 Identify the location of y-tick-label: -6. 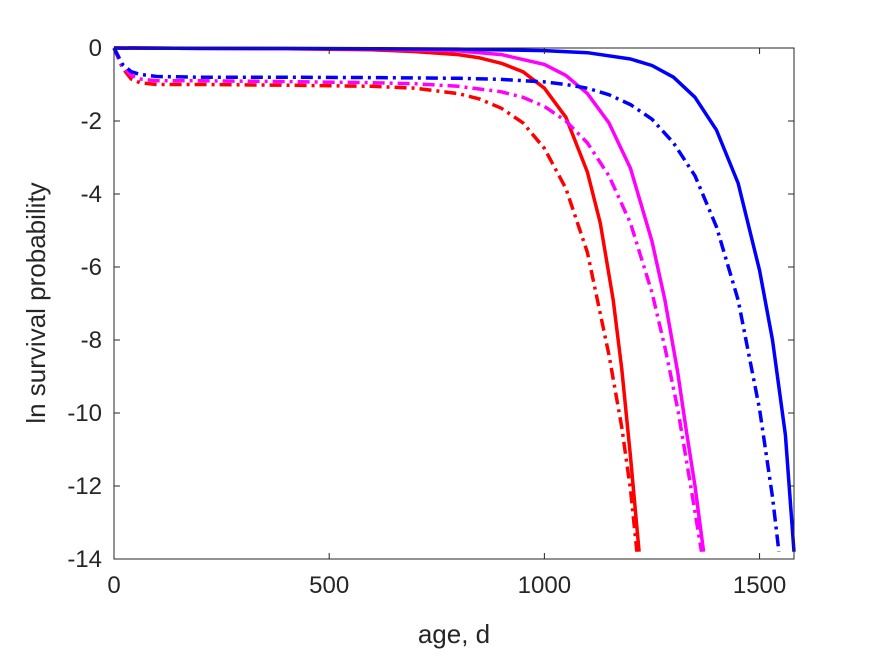
(91, 267).